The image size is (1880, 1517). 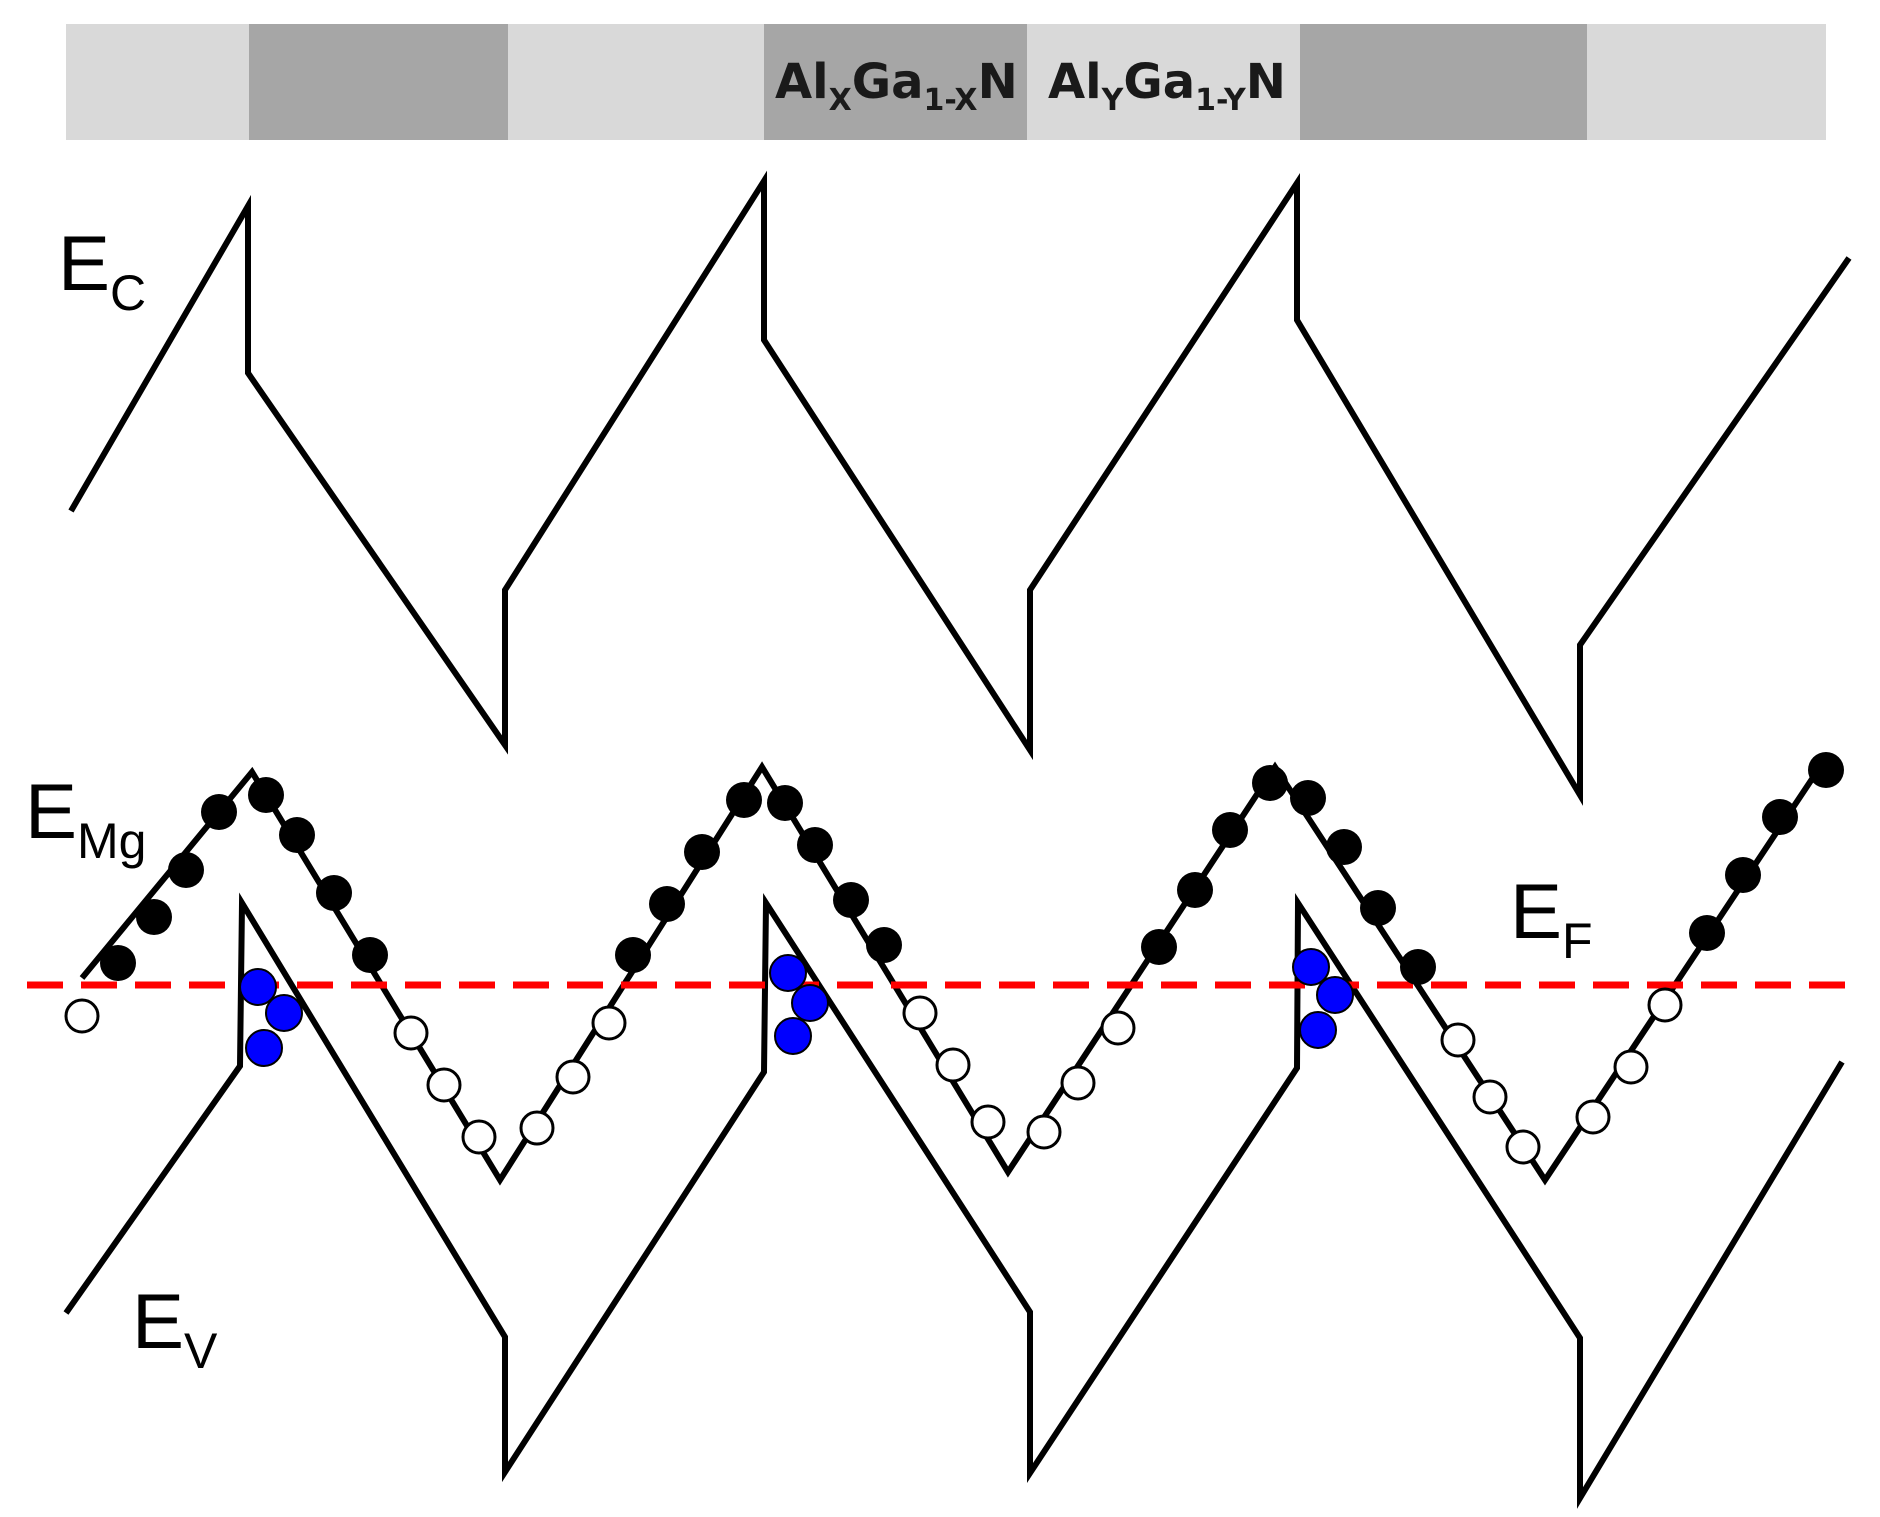 What do you see at coordinates (873, 1076) in the screenshot?
I see `neutral-acceptors` at bounding box center [873, 1076].